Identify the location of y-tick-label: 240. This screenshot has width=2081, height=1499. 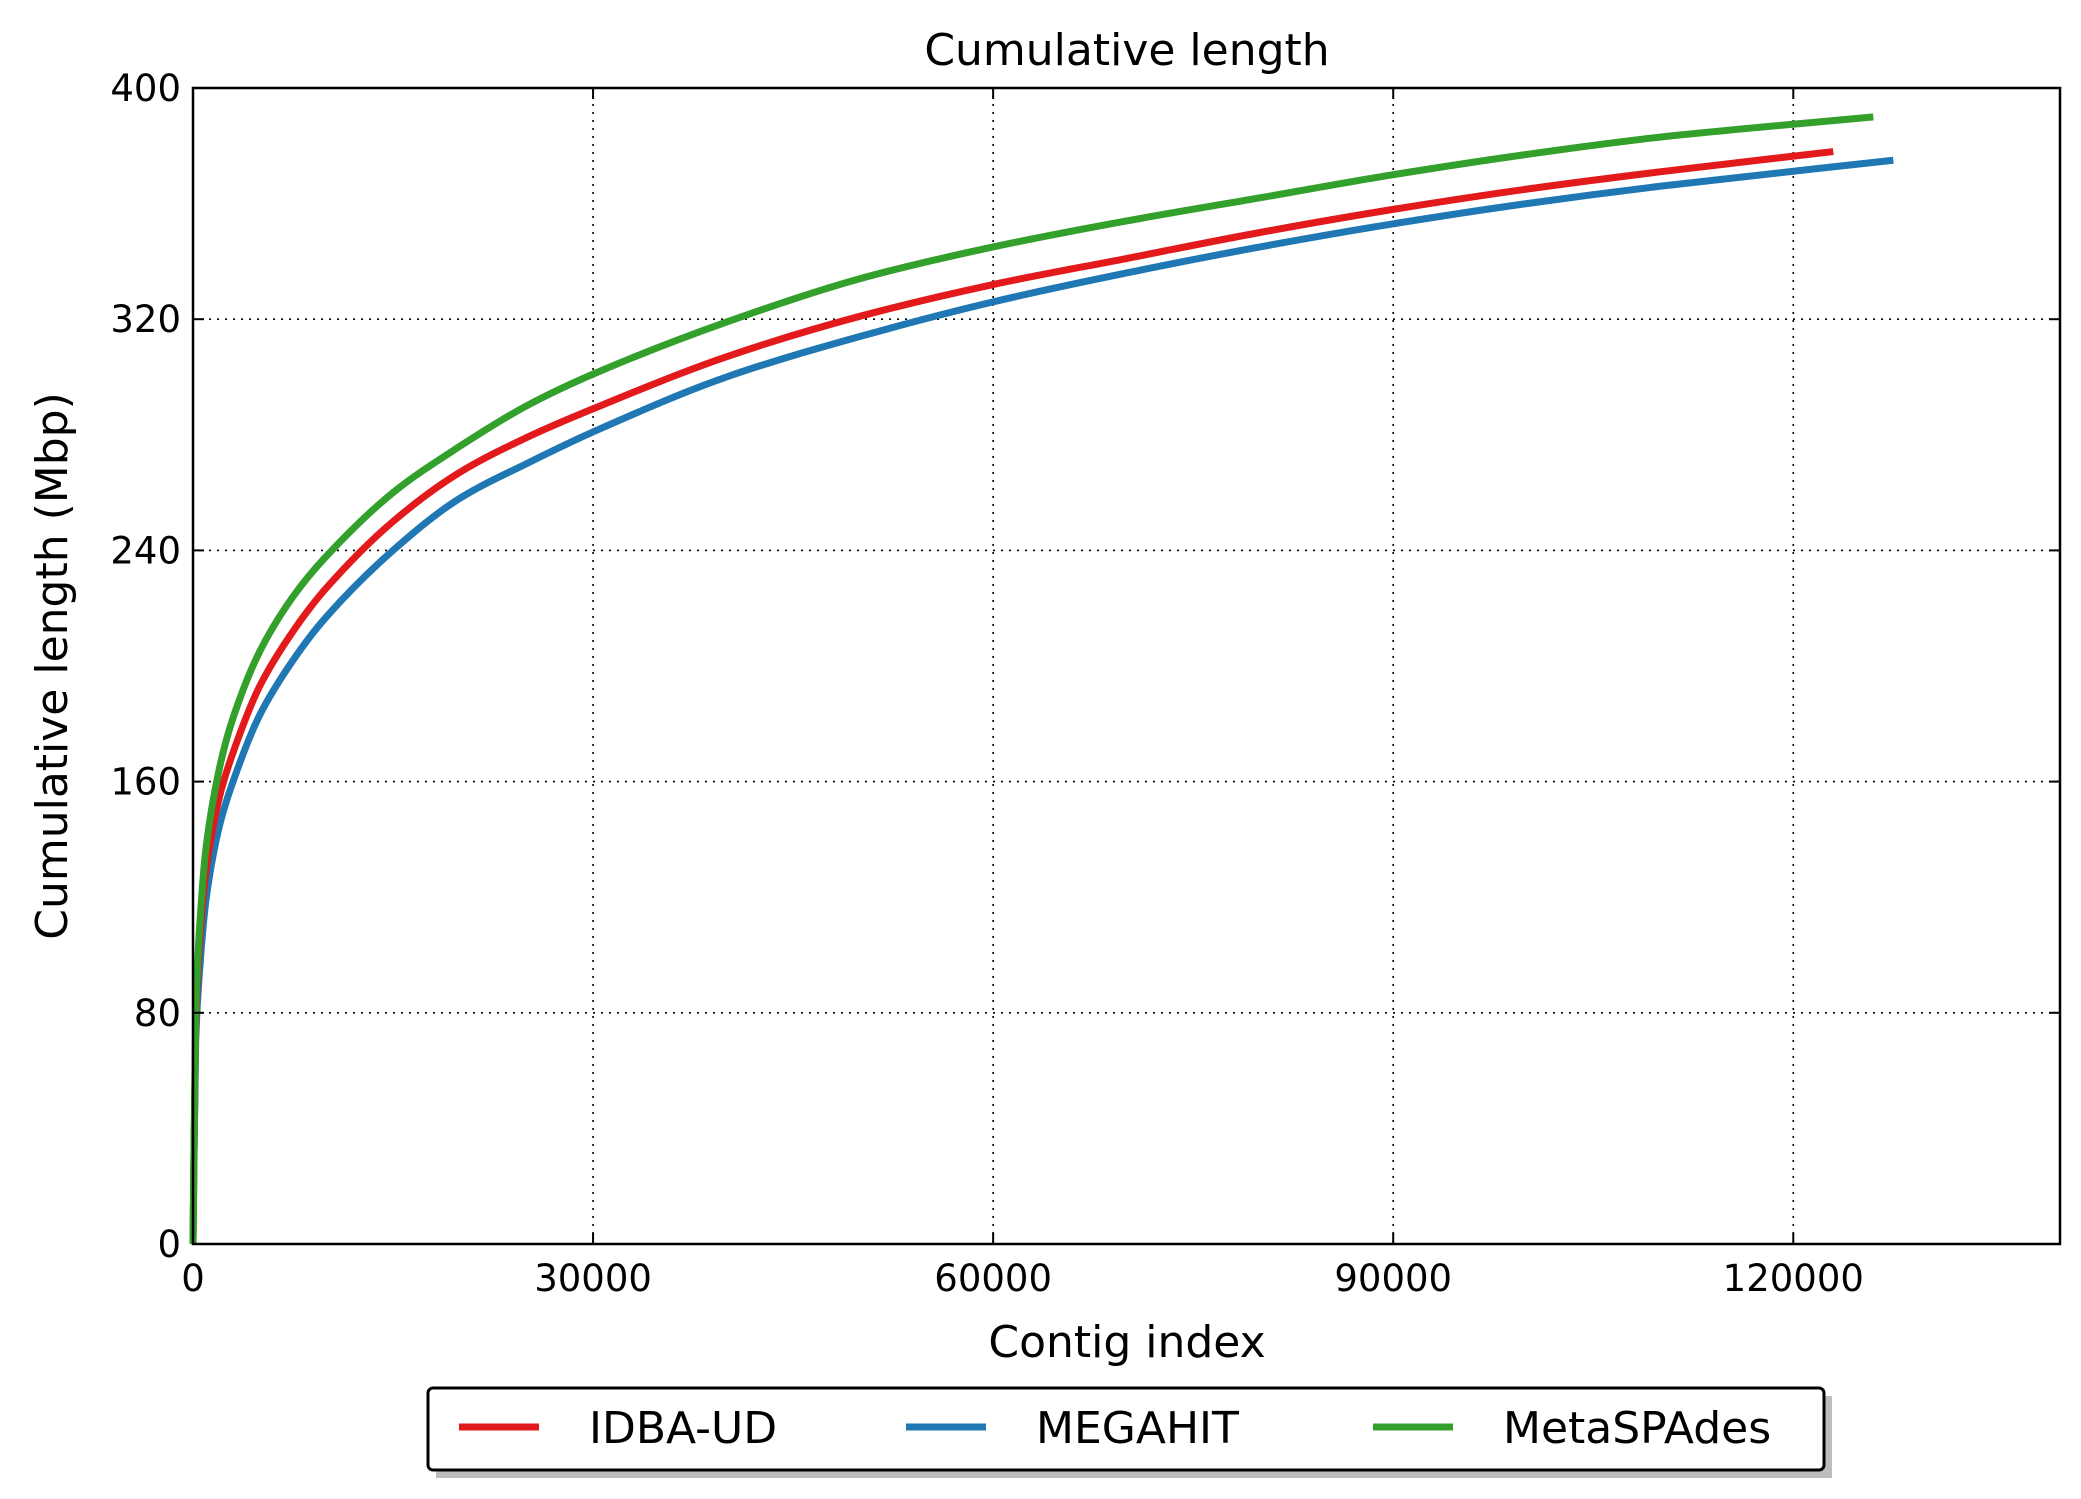
(145, 550).